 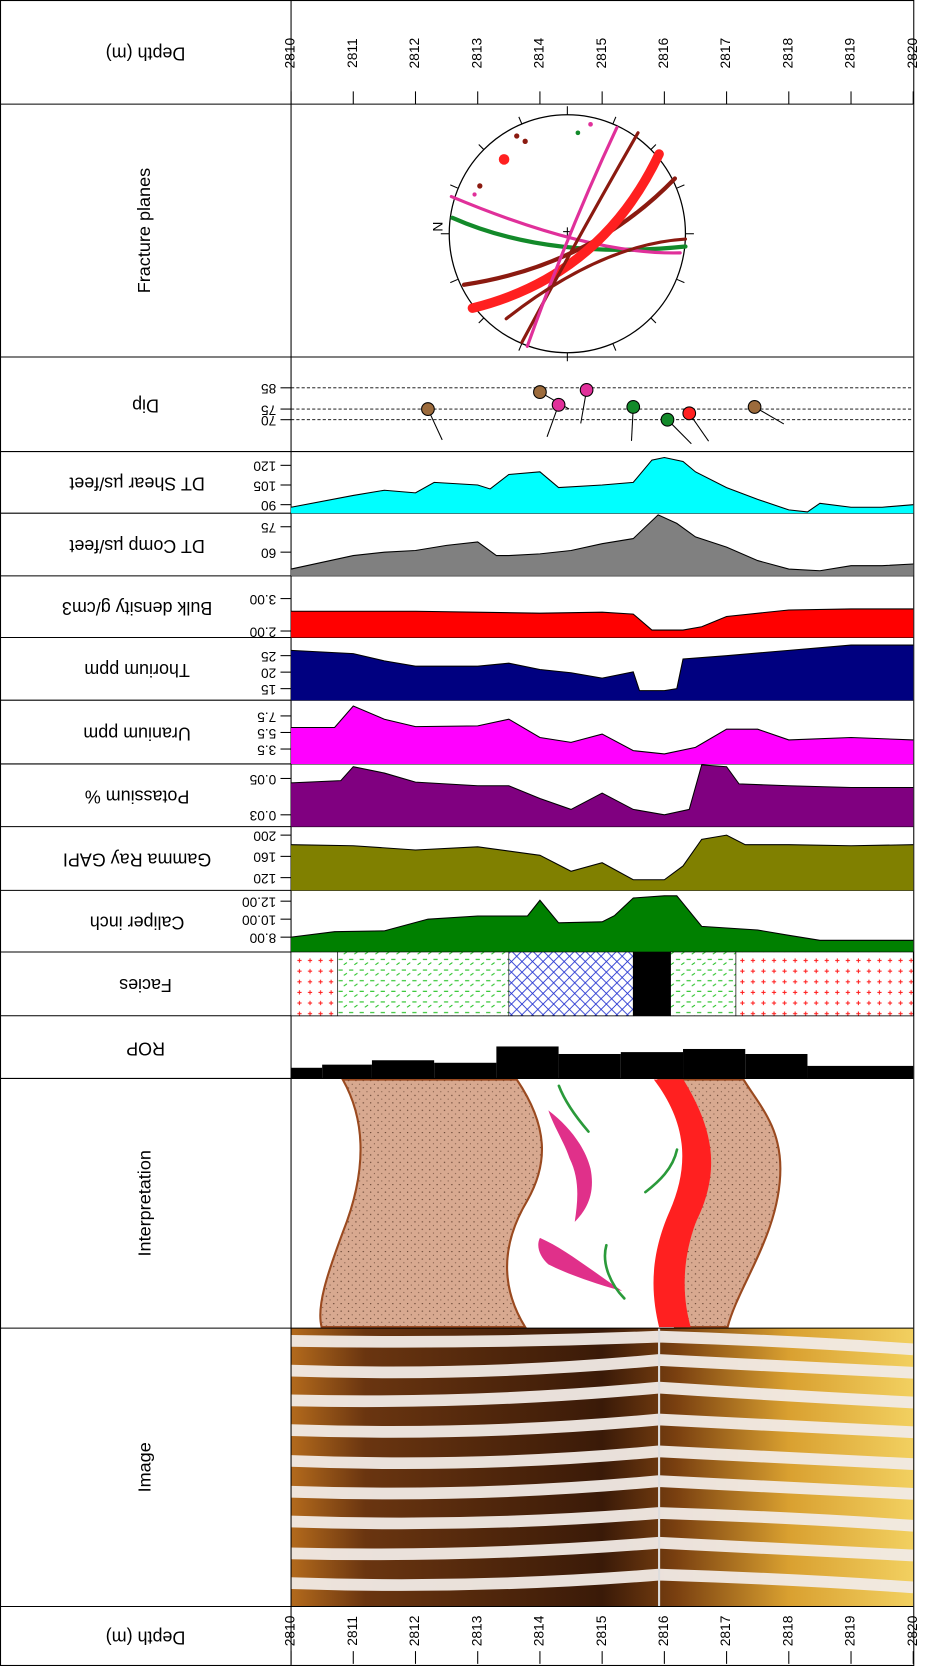 What do you see at coordinates (550, 1203) in the screenshot?
I see `interpretation-drawing` at bounding box center [550, 1203].